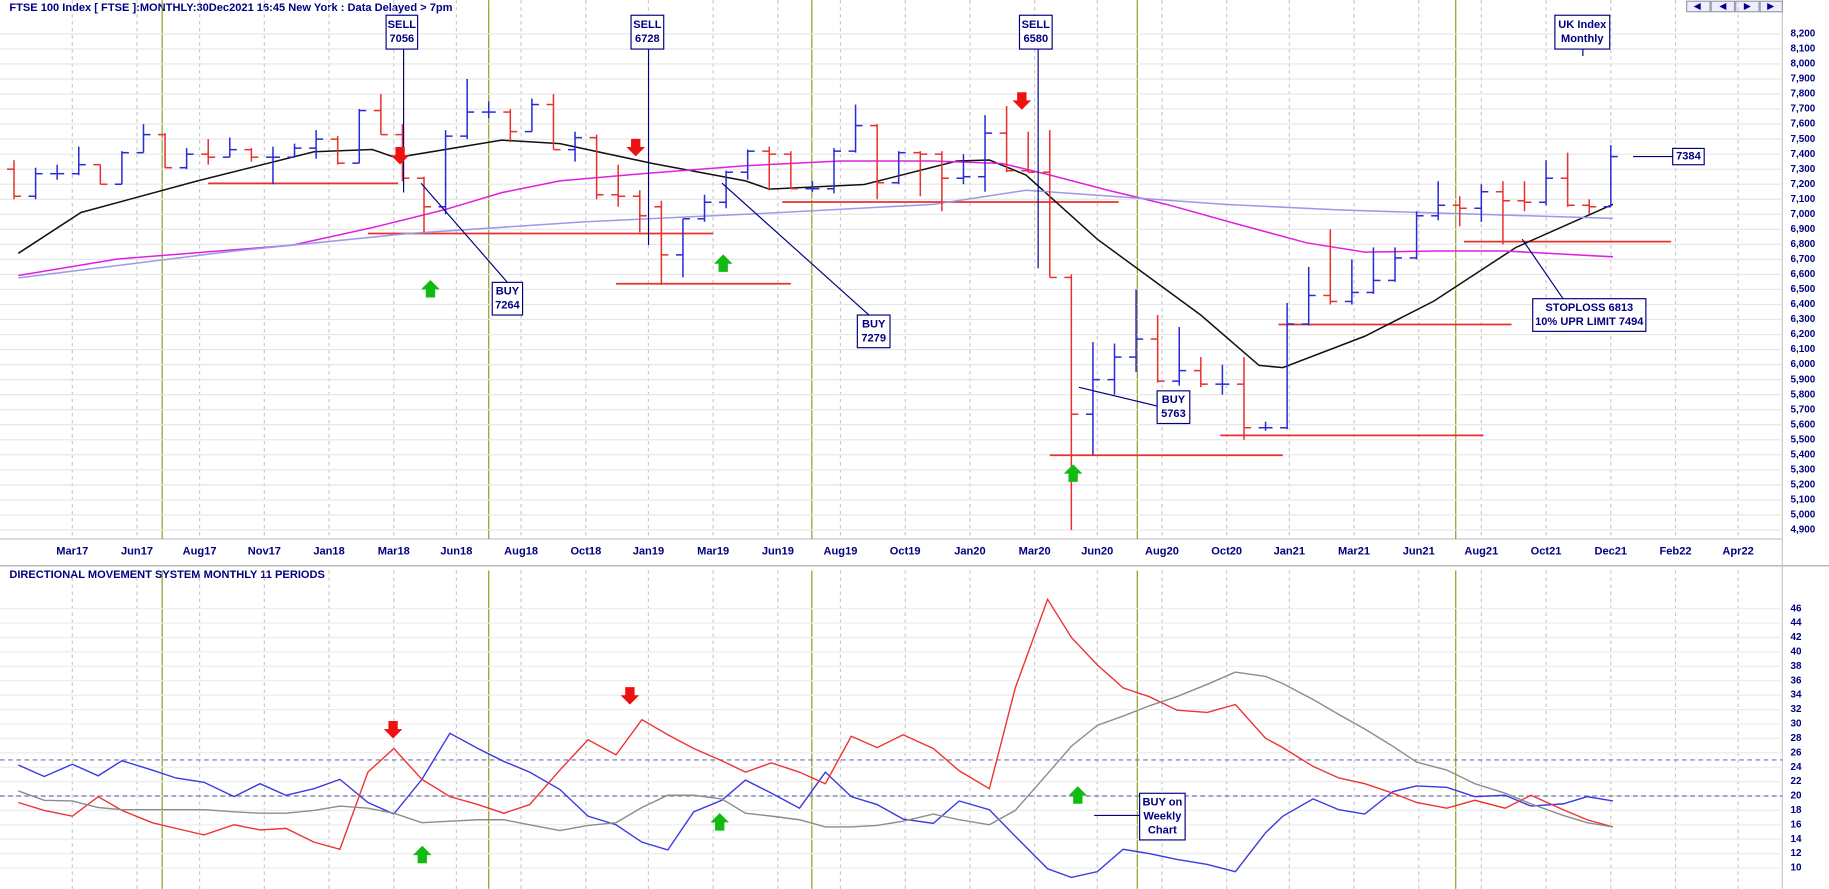 Image resolution: width=1829 pixels, height=889 pixels. I want to click on y-tick-label: 7,500, so click(1803, 139).